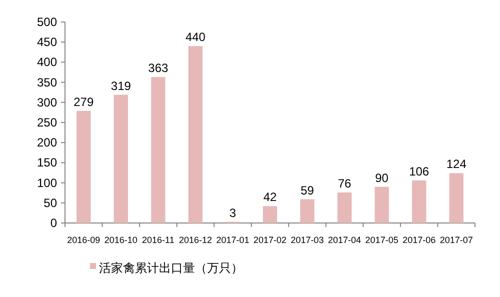 The height and width of the screenshot is (297, 500). Describe the element at coordinates (47, 22) in the screenshot. I see `y-tick-label: 500` at that location.